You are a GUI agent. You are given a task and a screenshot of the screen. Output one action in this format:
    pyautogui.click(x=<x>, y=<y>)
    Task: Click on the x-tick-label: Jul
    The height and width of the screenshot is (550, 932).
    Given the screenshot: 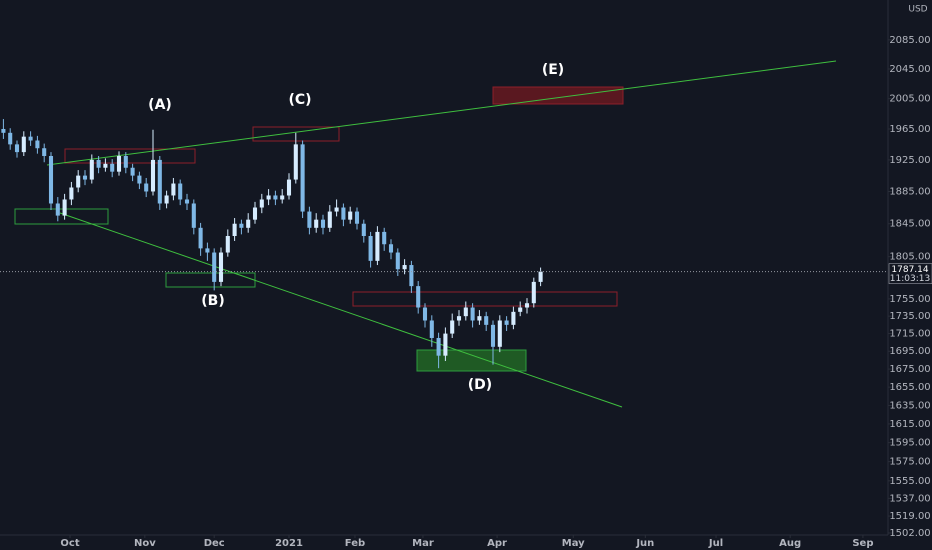 What is the action you would take?
    pyautogui.click(x=715, y=543)
    